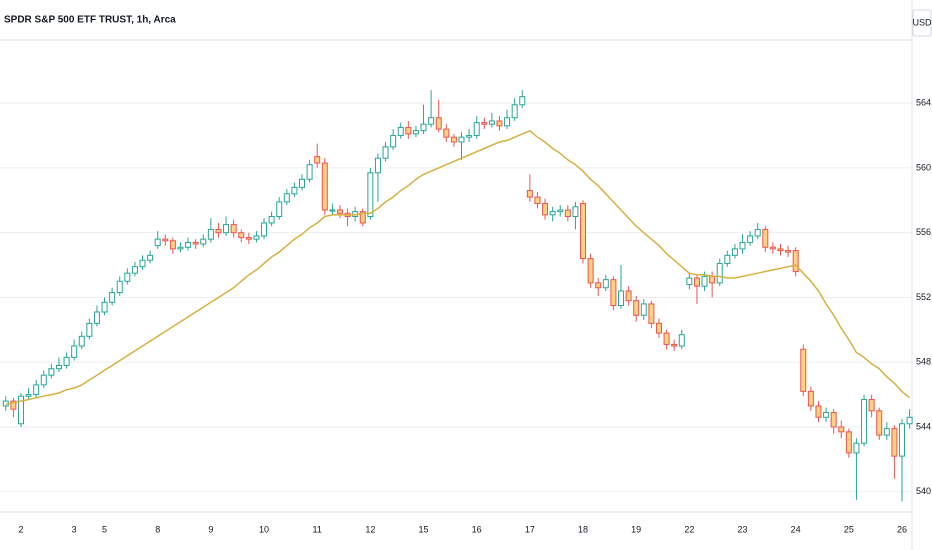 The image size is (932, 550). Describe the element at coordinates (636, 529) in the screenshot. I see `x-tick-label: 19` at that location.